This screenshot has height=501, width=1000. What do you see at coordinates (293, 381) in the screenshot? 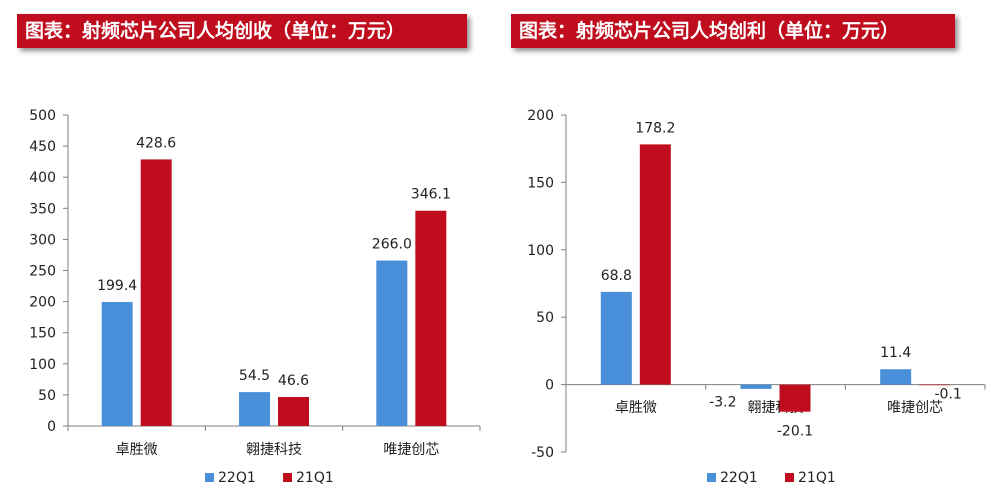
I see `data-label: 46.6` at bounding box center [293, 381].